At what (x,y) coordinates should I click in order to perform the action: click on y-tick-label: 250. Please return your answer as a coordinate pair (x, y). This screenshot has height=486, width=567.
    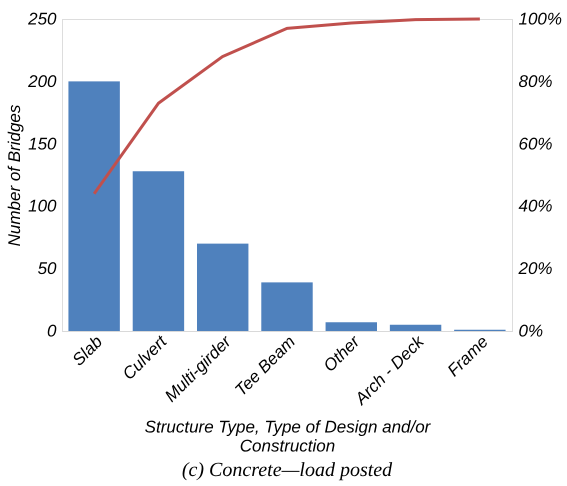
    Looking at the image, I should click on (42, 19).